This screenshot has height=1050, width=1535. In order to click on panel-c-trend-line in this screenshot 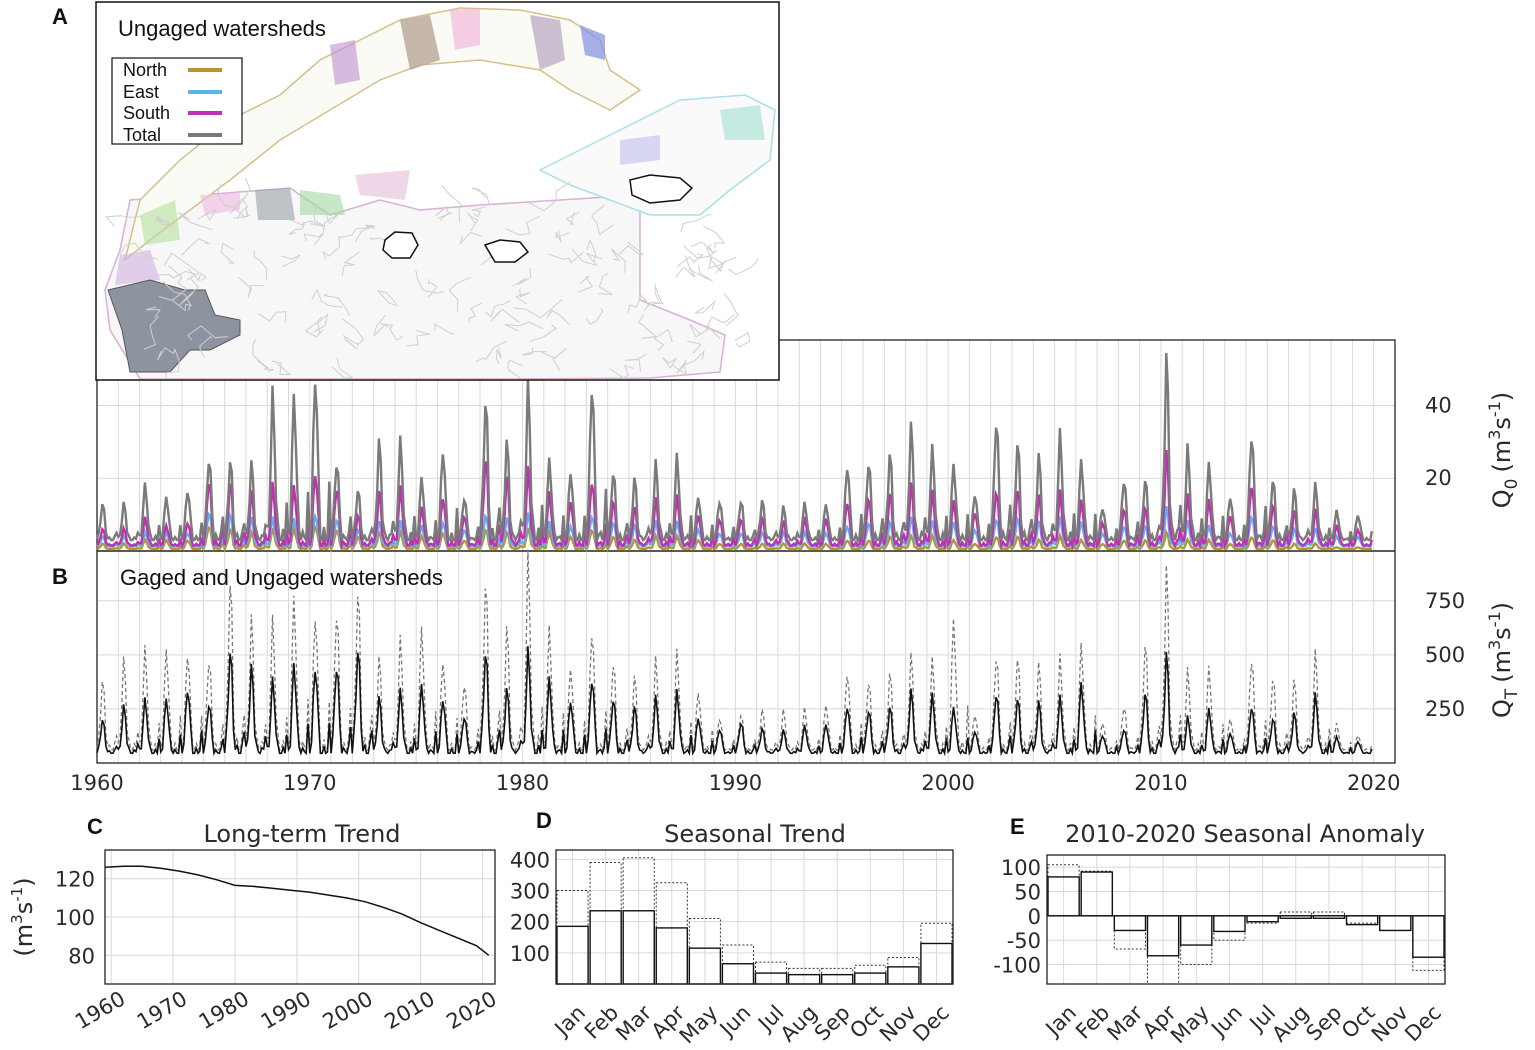, I will do `click(297, 910)`.